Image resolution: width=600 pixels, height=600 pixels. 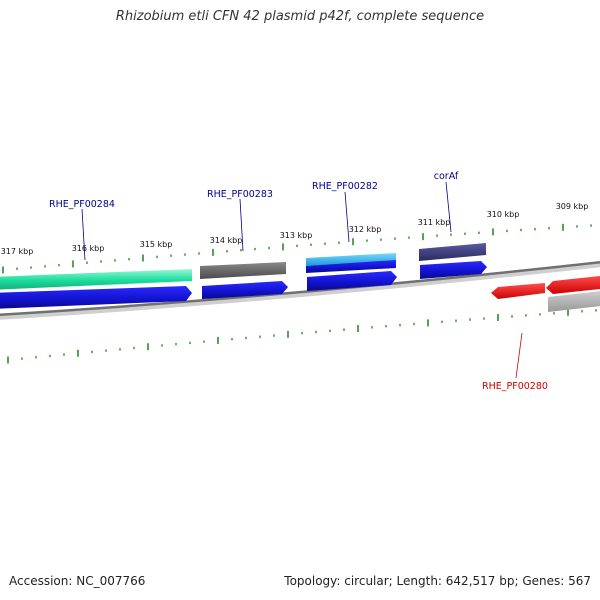 I want to click on axis-label-314: 314 kbp, so click(x=226, y=240).